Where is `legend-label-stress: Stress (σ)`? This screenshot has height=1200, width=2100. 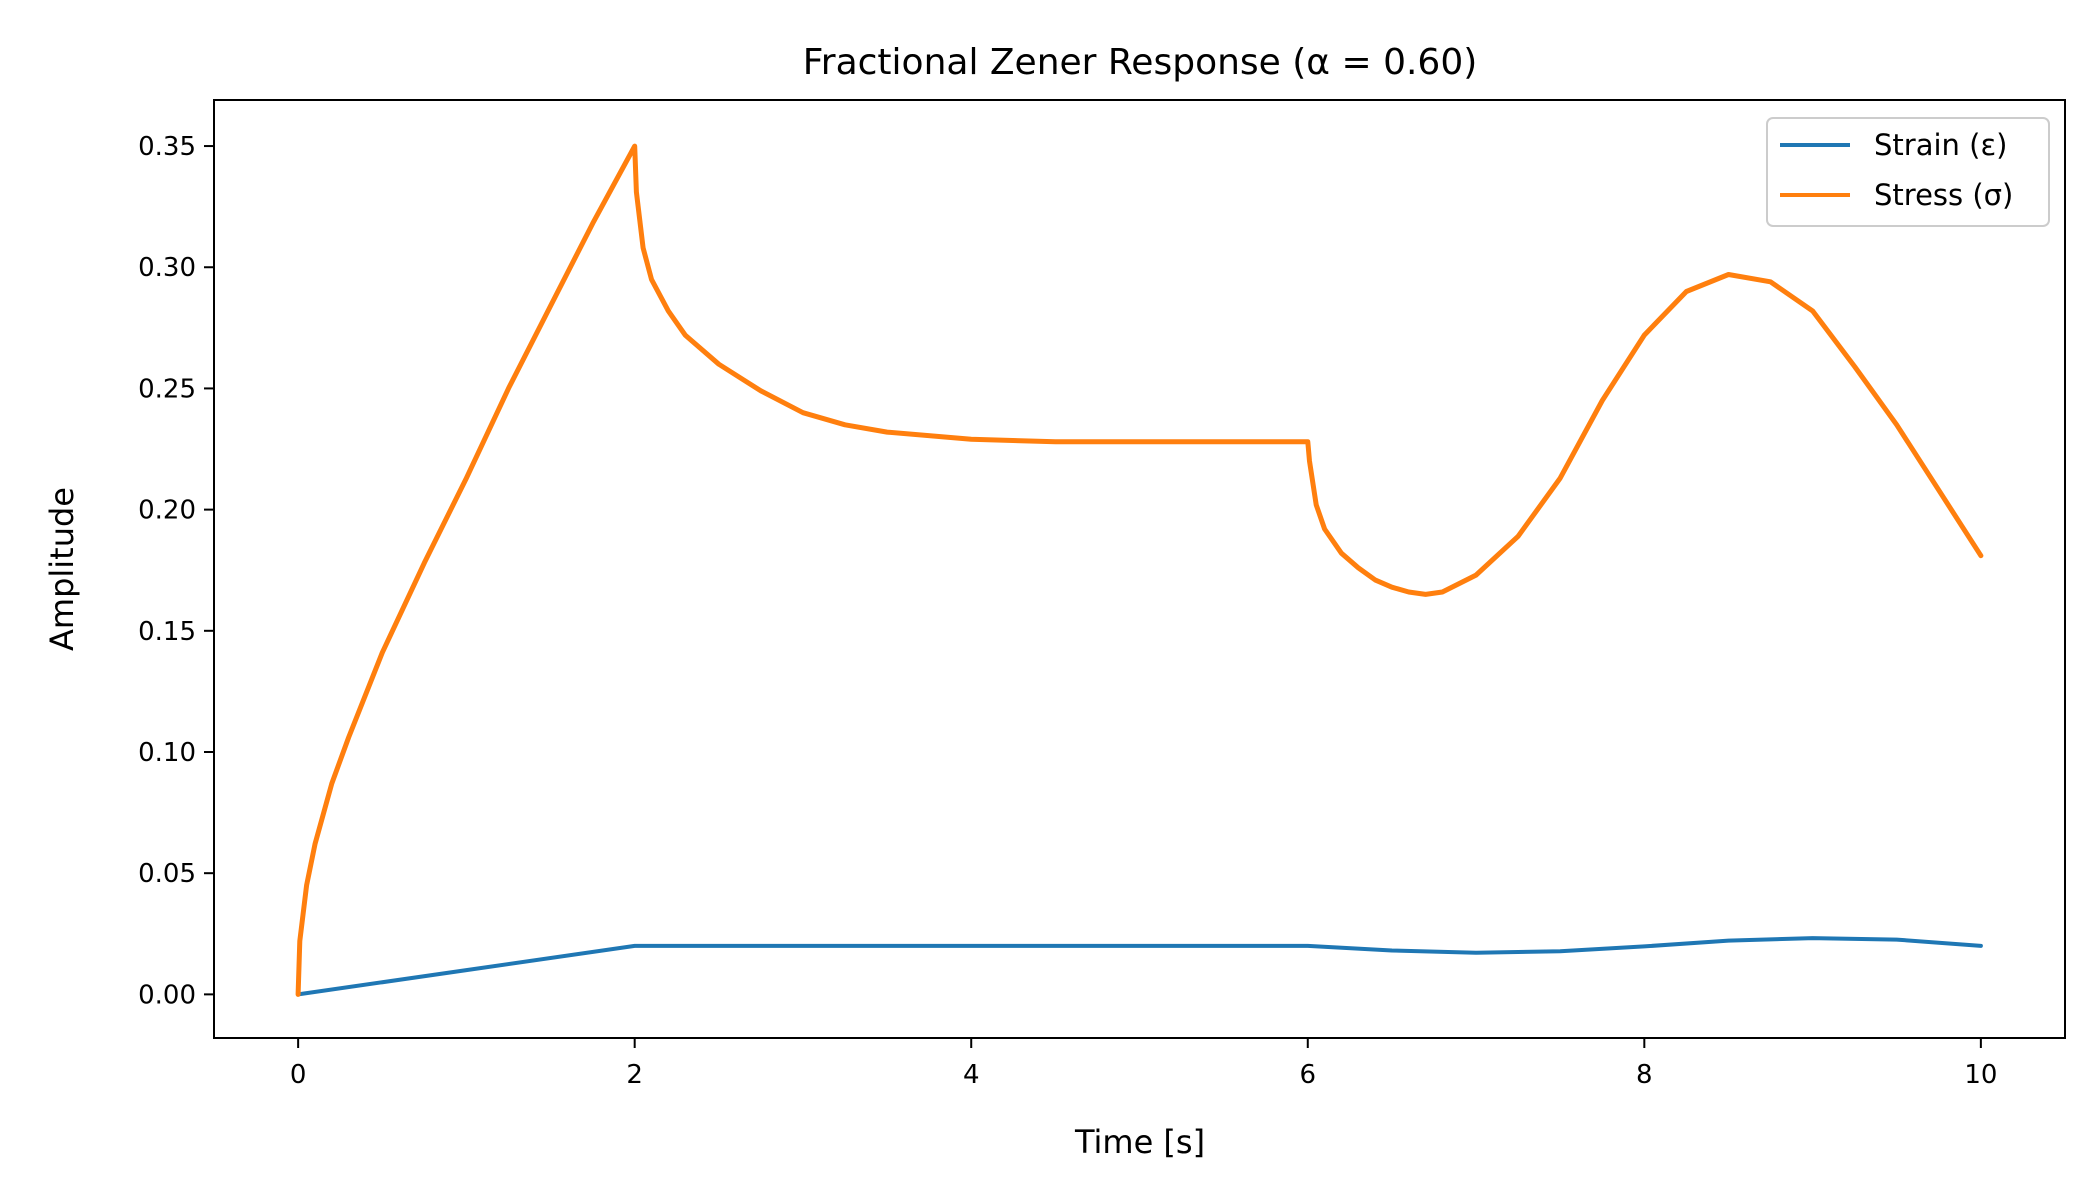 legend-label-stress: Stress (σ) is located at coordinates (1943, 195).